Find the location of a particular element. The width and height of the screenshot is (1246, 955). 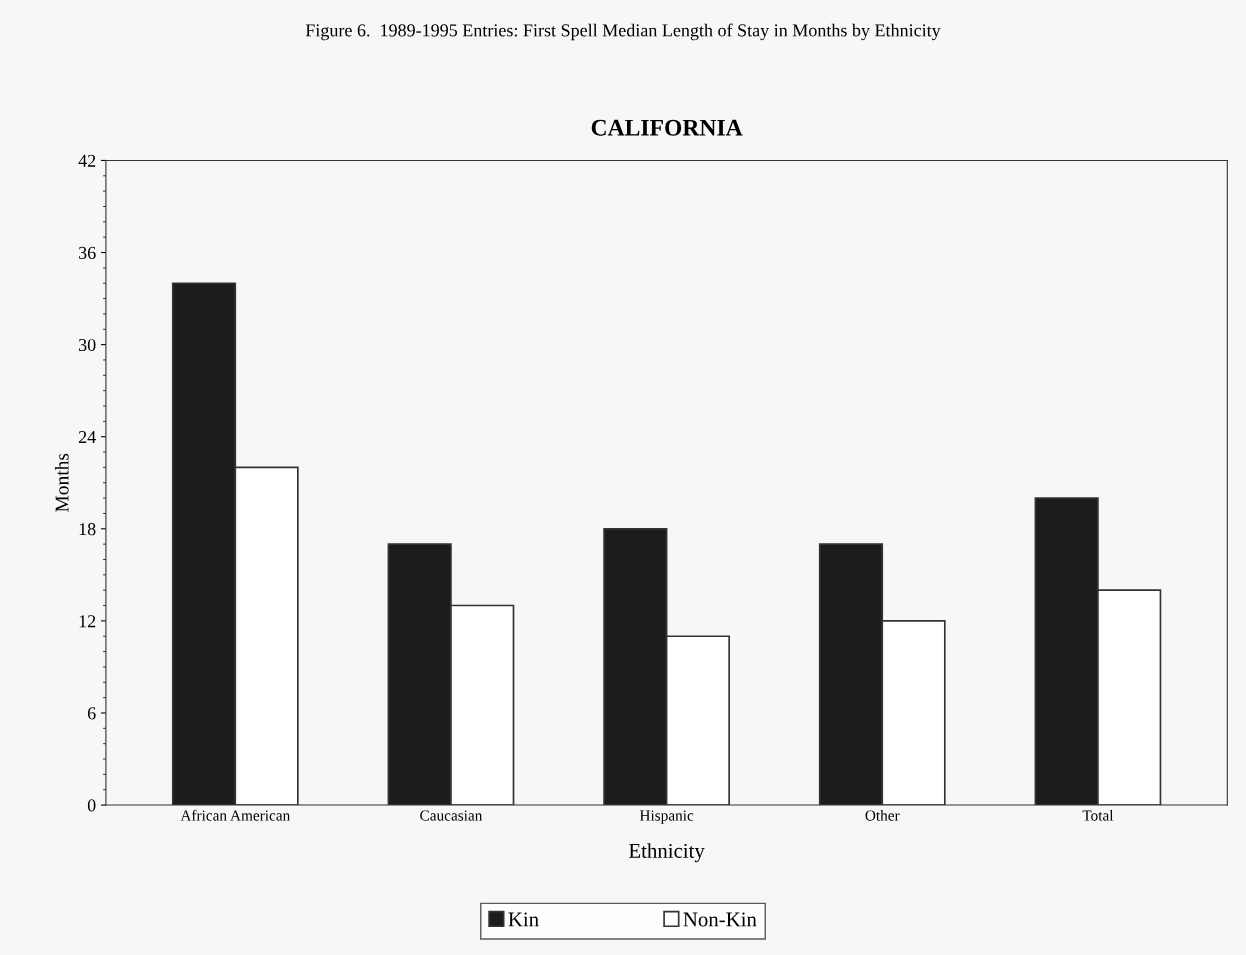

legend-label: Non-Kin is located at coordinates (720, 919).